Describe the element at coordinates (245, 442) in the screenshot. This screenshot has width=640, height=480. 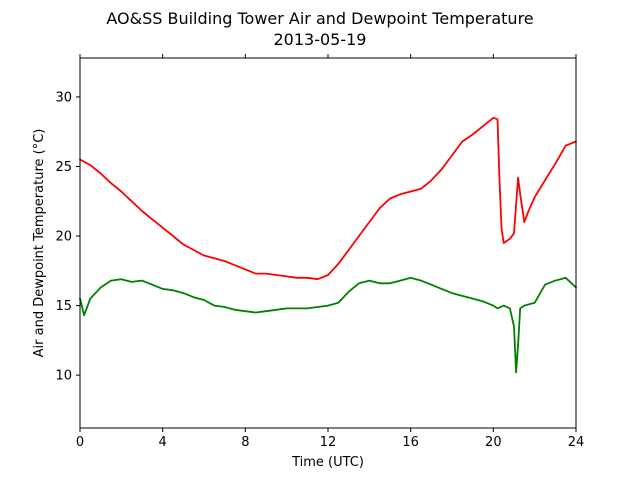
I see `x-tick-label: 8` at that location.